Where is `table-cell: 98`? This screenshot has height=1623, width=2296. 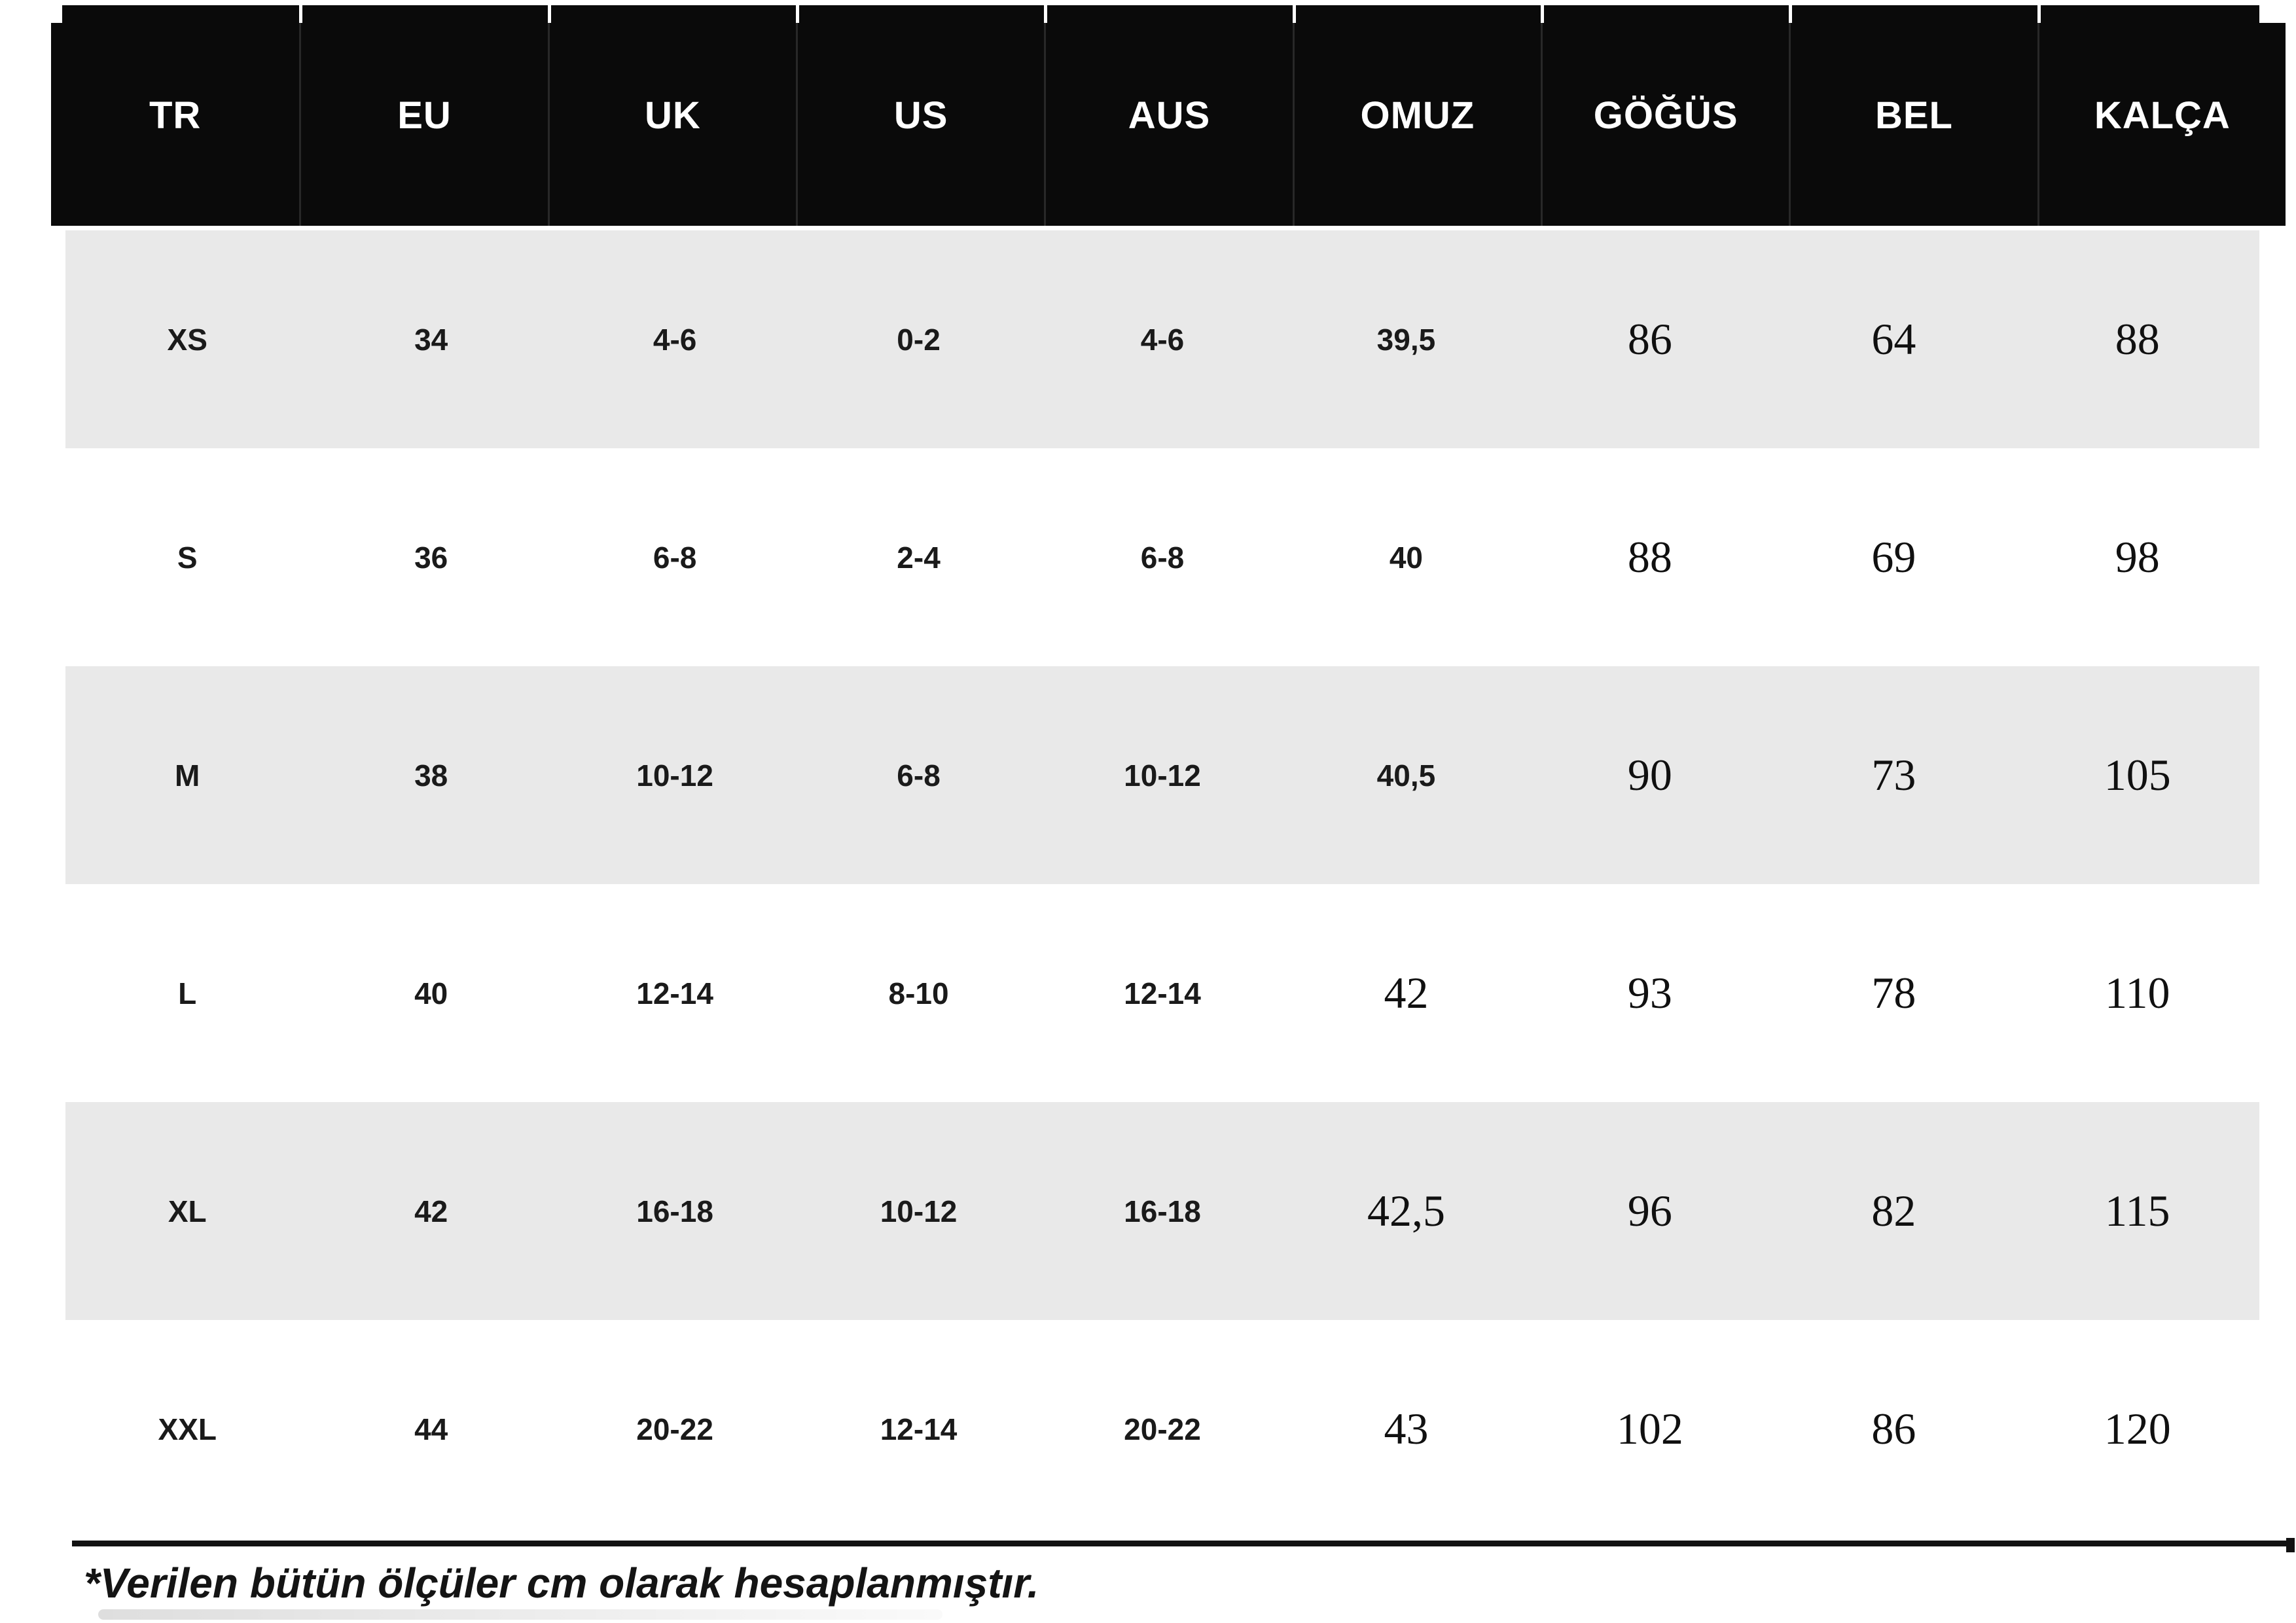
table-cell: 98 is located at coordinates (2137, 557).